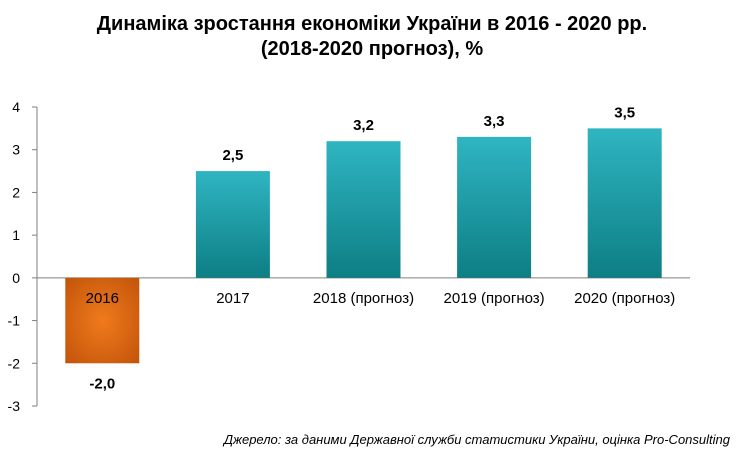 The height and width of the screenshot is (460, 744). What do you see at coordinates (363, 125) in the screenshot?
I see `data-label: 3,2` at bounding box center [363, 125].